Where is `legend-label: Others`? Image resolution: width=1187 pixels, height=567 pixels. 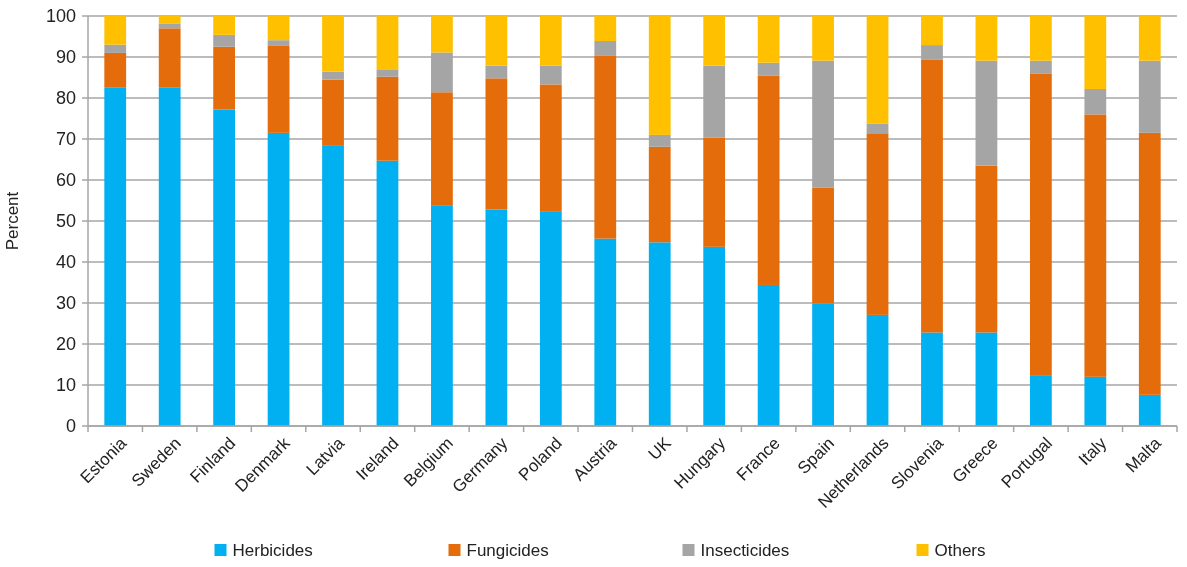 legend-label: Others is located at coordinates (960, 550).